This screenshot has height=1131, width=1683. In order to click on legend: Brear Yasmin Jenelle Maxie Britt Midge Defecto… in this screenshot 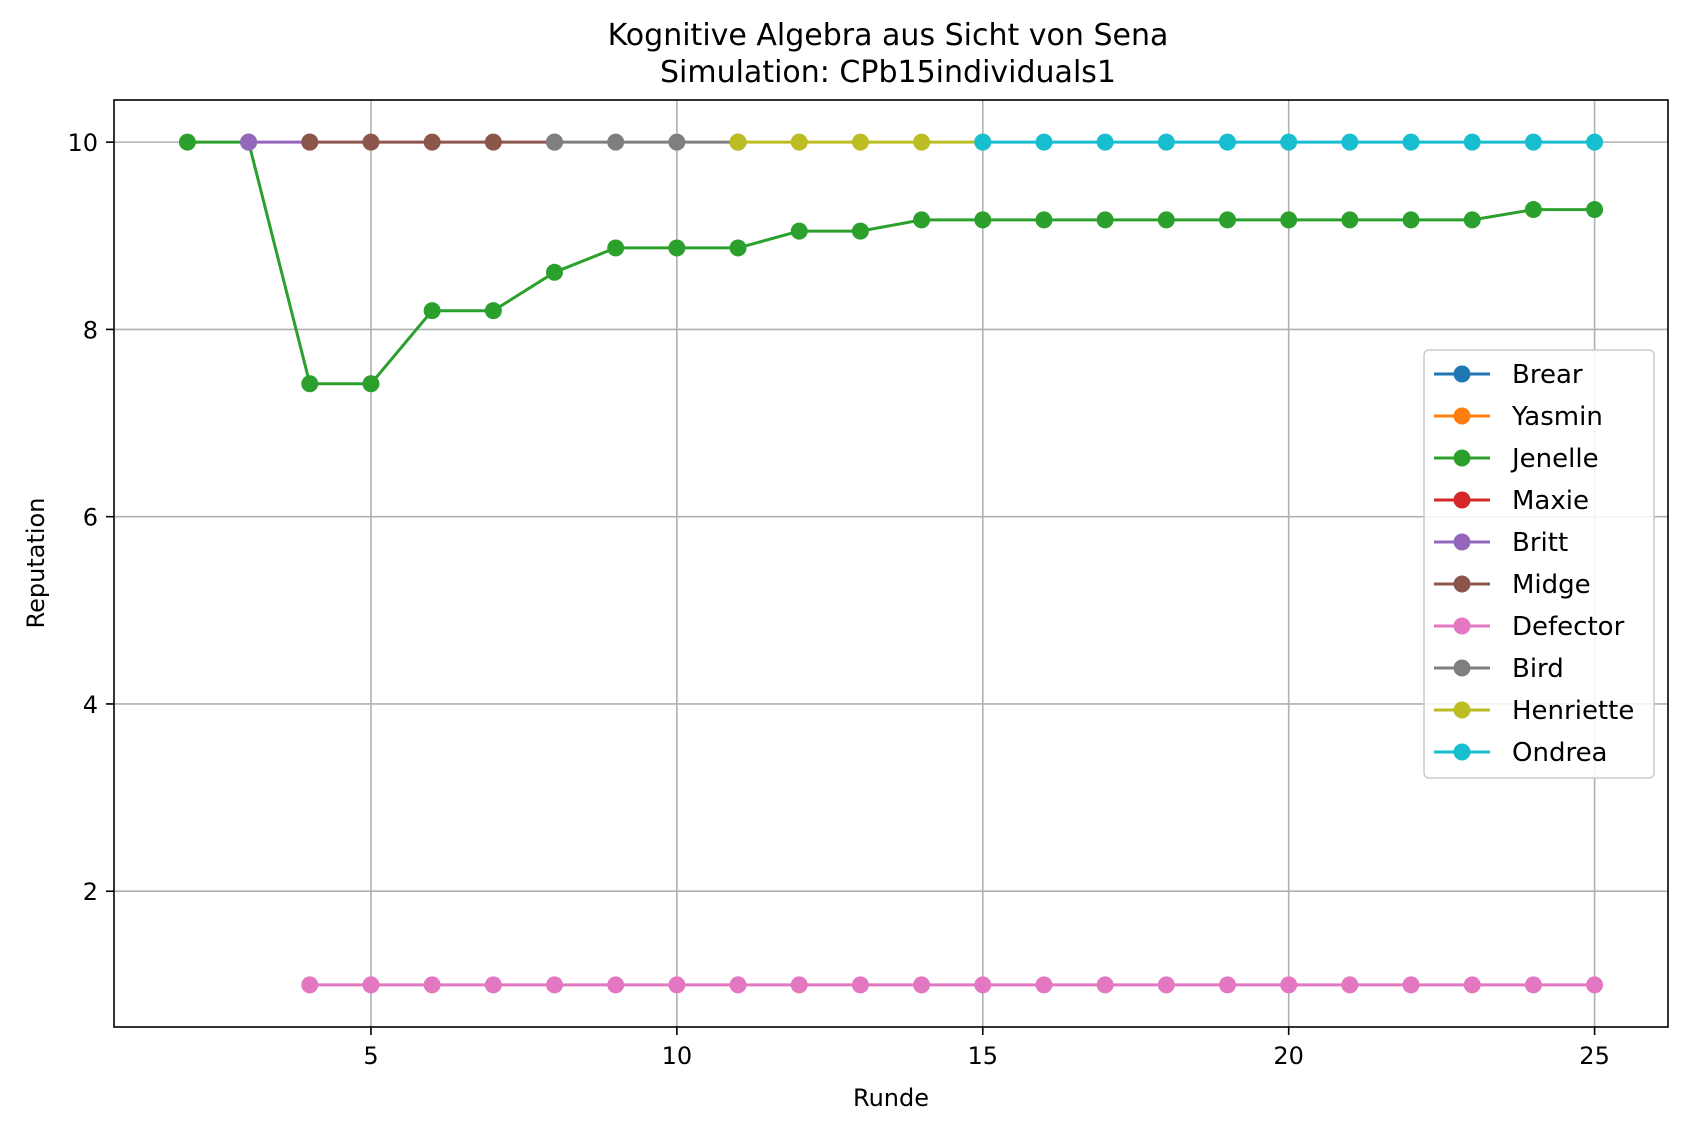, I will do `click(1539, 564)`.